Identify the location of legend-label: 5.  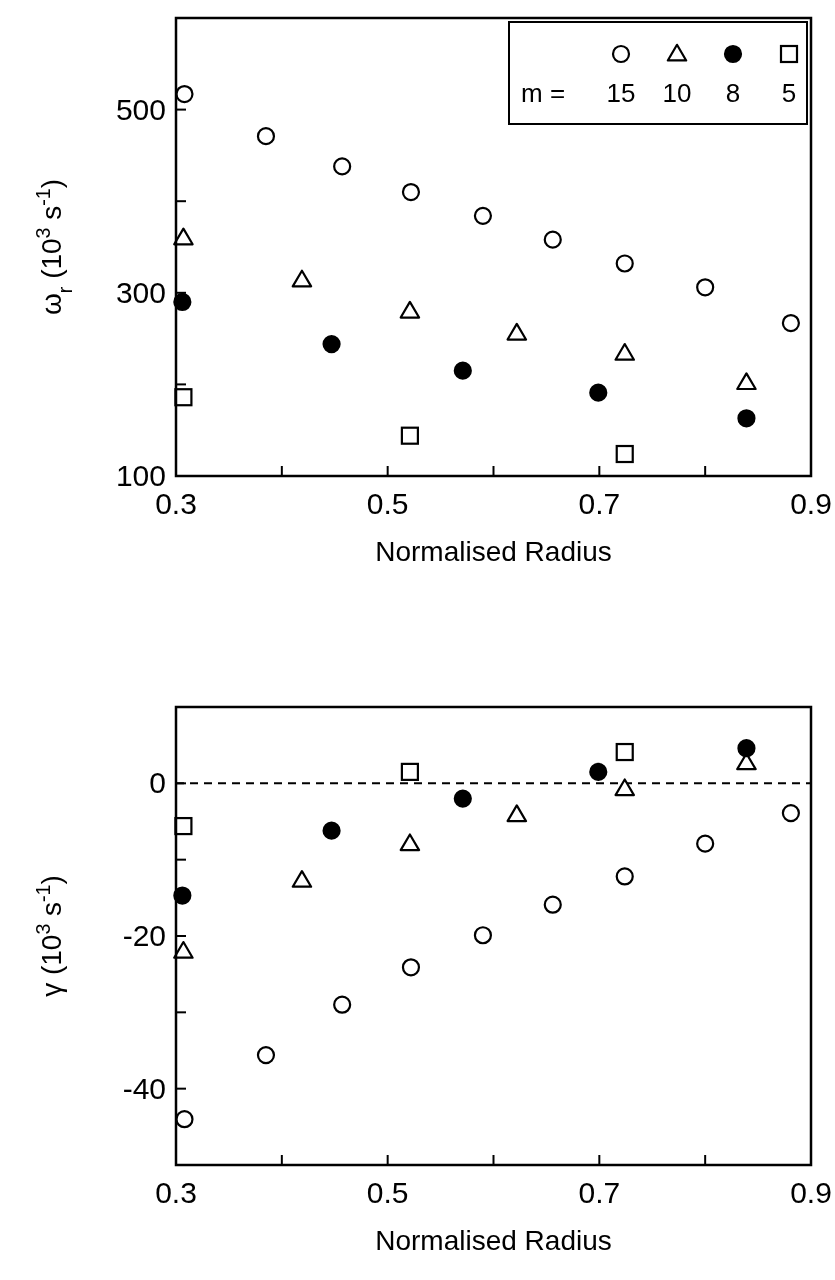
(789, 93).